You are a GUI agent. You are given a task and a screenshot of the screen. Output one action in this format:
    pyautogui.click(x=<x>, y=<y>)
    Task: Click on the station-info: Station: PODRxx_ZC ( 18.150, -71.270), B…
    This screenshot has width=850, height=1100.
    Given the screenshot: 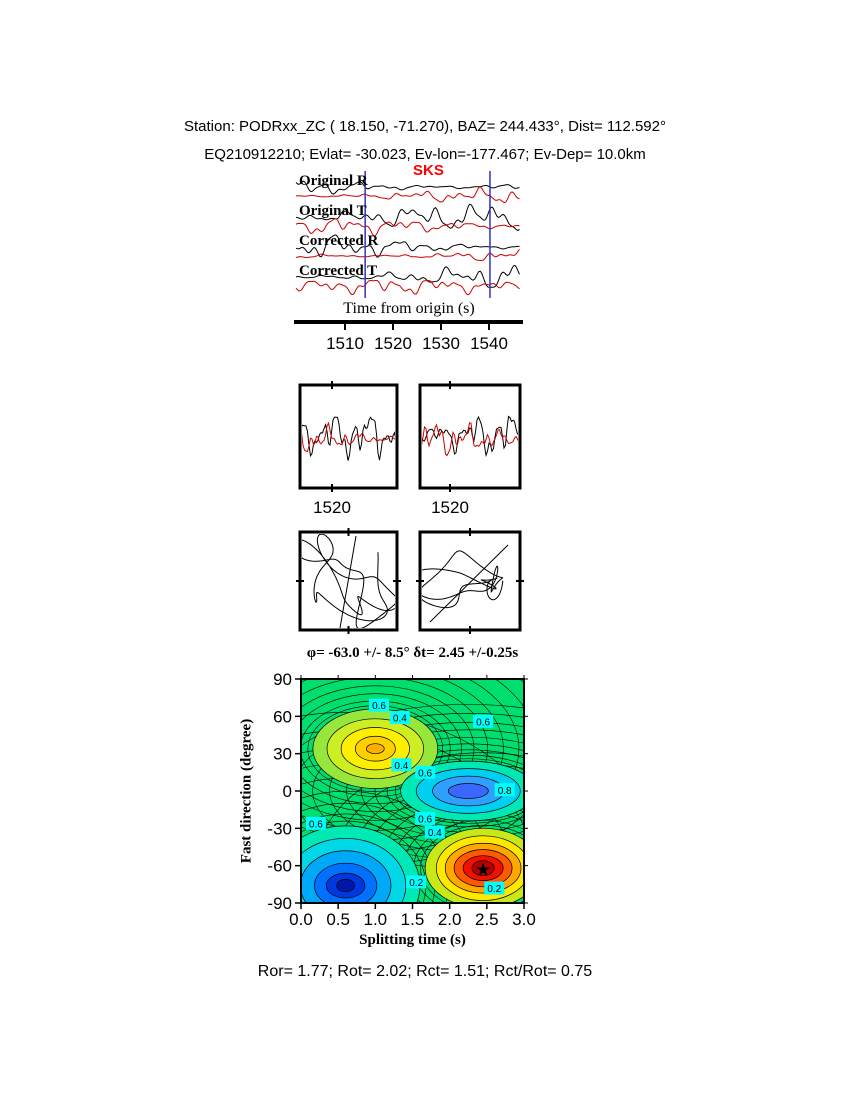 What is the action you would take?
    pyautogui.click(x=425, y=126)
    